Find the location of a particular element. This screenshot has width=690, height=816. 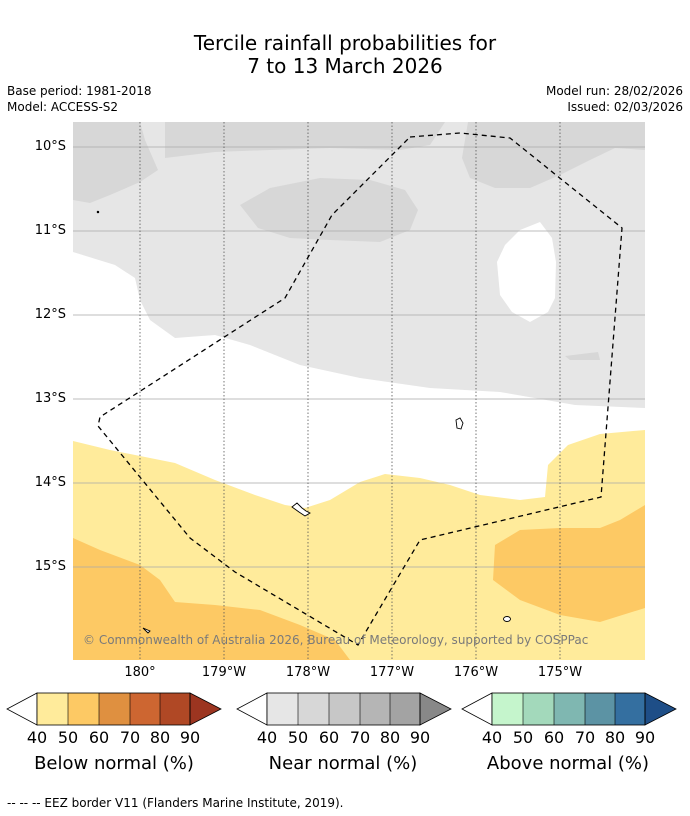

colorbar-near-normal is located at coordinates (344, 709).